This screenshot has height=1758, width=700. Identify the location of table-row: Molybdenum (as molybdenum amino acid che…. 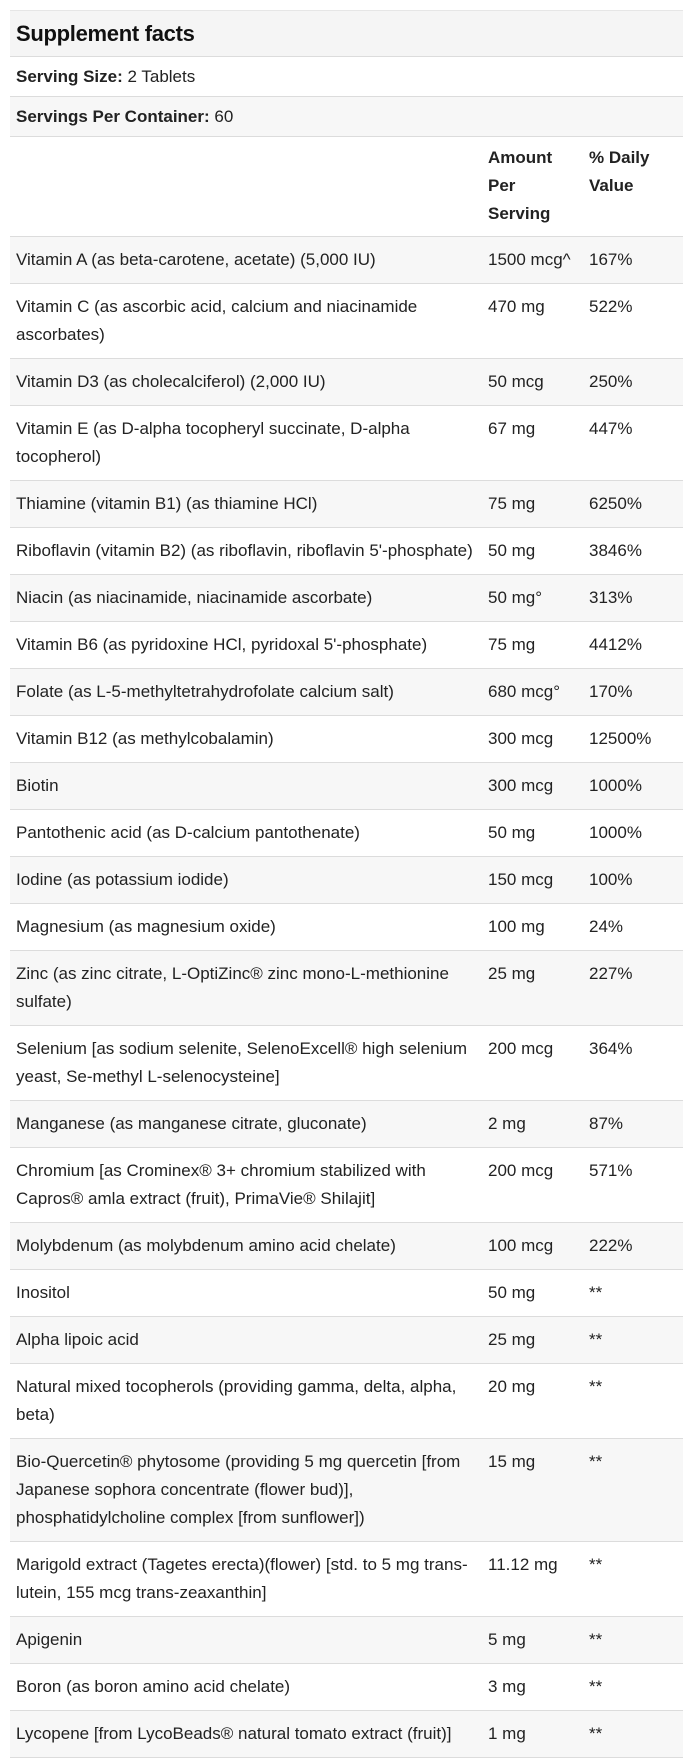
(346, 1246).